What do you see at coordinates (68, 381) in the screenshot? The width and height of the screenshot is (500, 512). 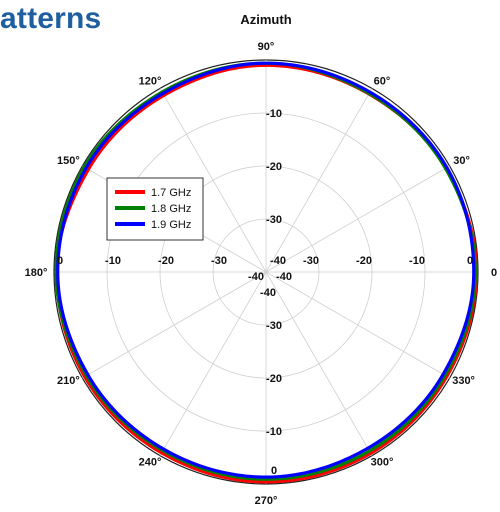 I see `angle-tick-label: 210°` at bounding box center [68, 381].